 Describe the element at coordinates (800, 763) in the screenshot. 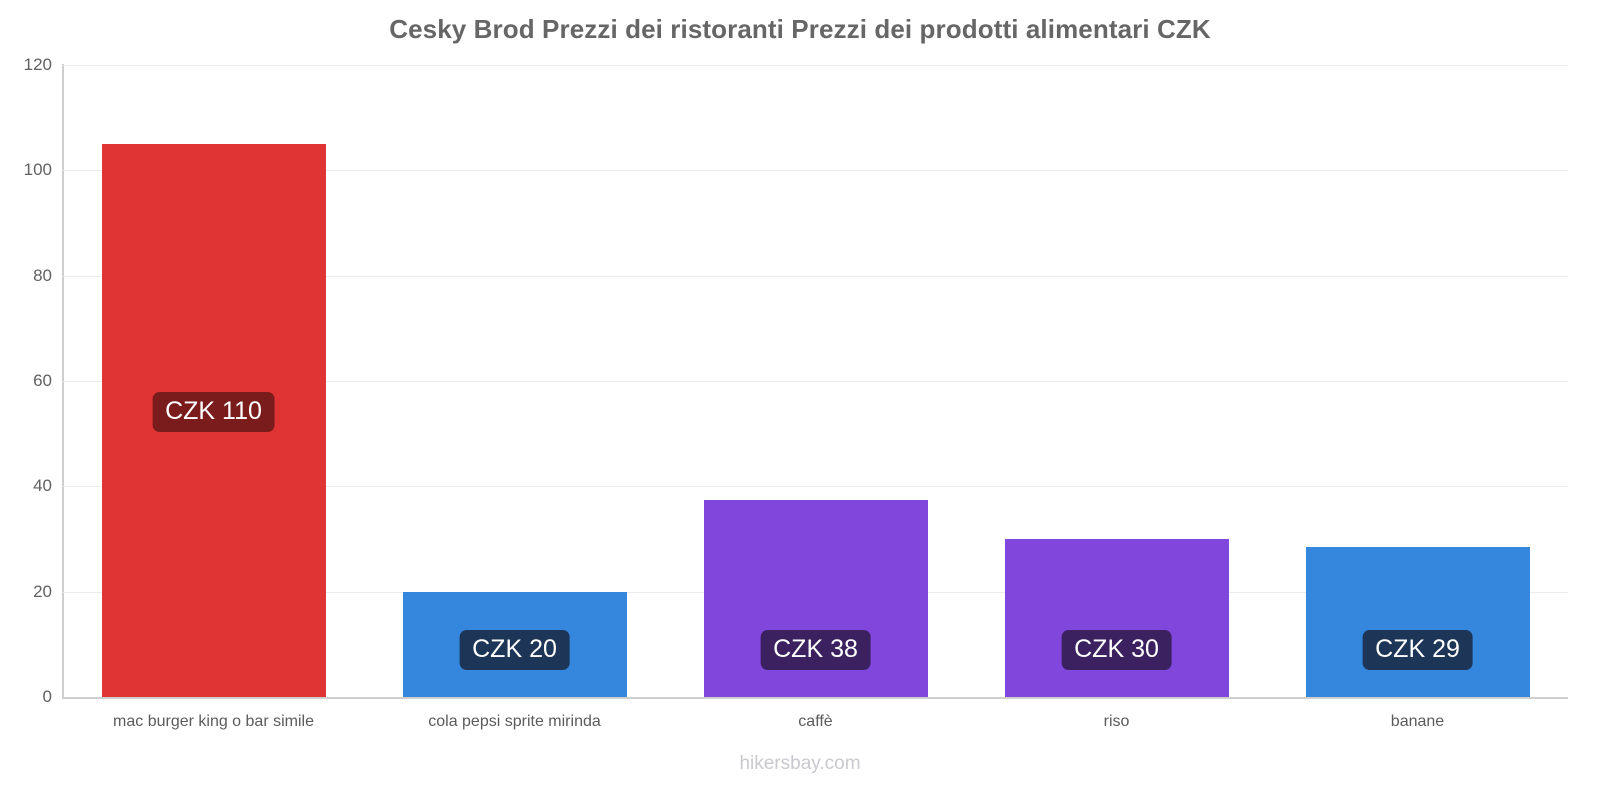

I see `watermark-hikersbay: hikersbay.com` at that location.